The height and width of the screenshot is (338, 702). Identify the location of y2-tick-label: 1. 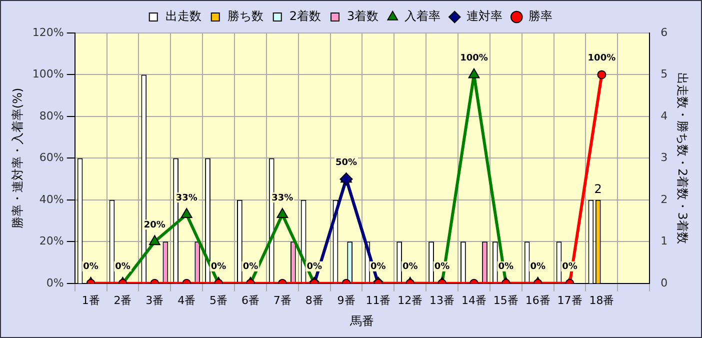
(664, 241).